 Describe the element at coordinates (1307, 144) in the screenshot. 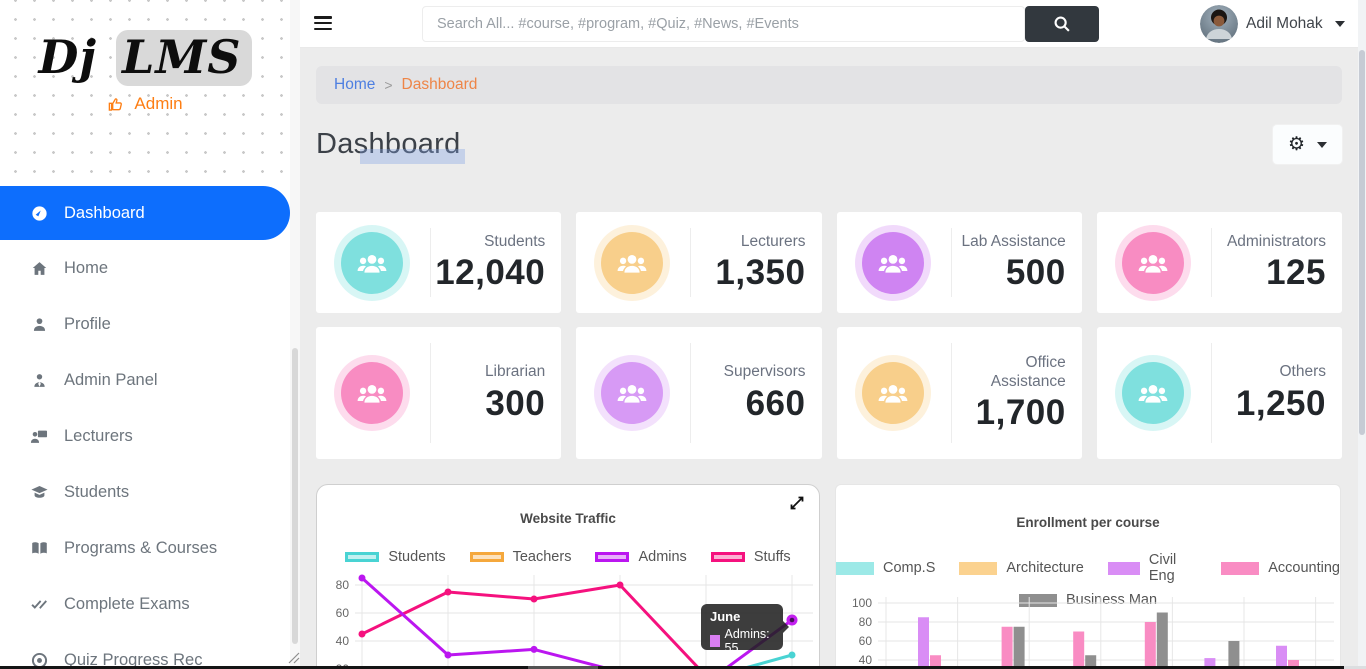

I see `settings-button: ⚙` at that location.